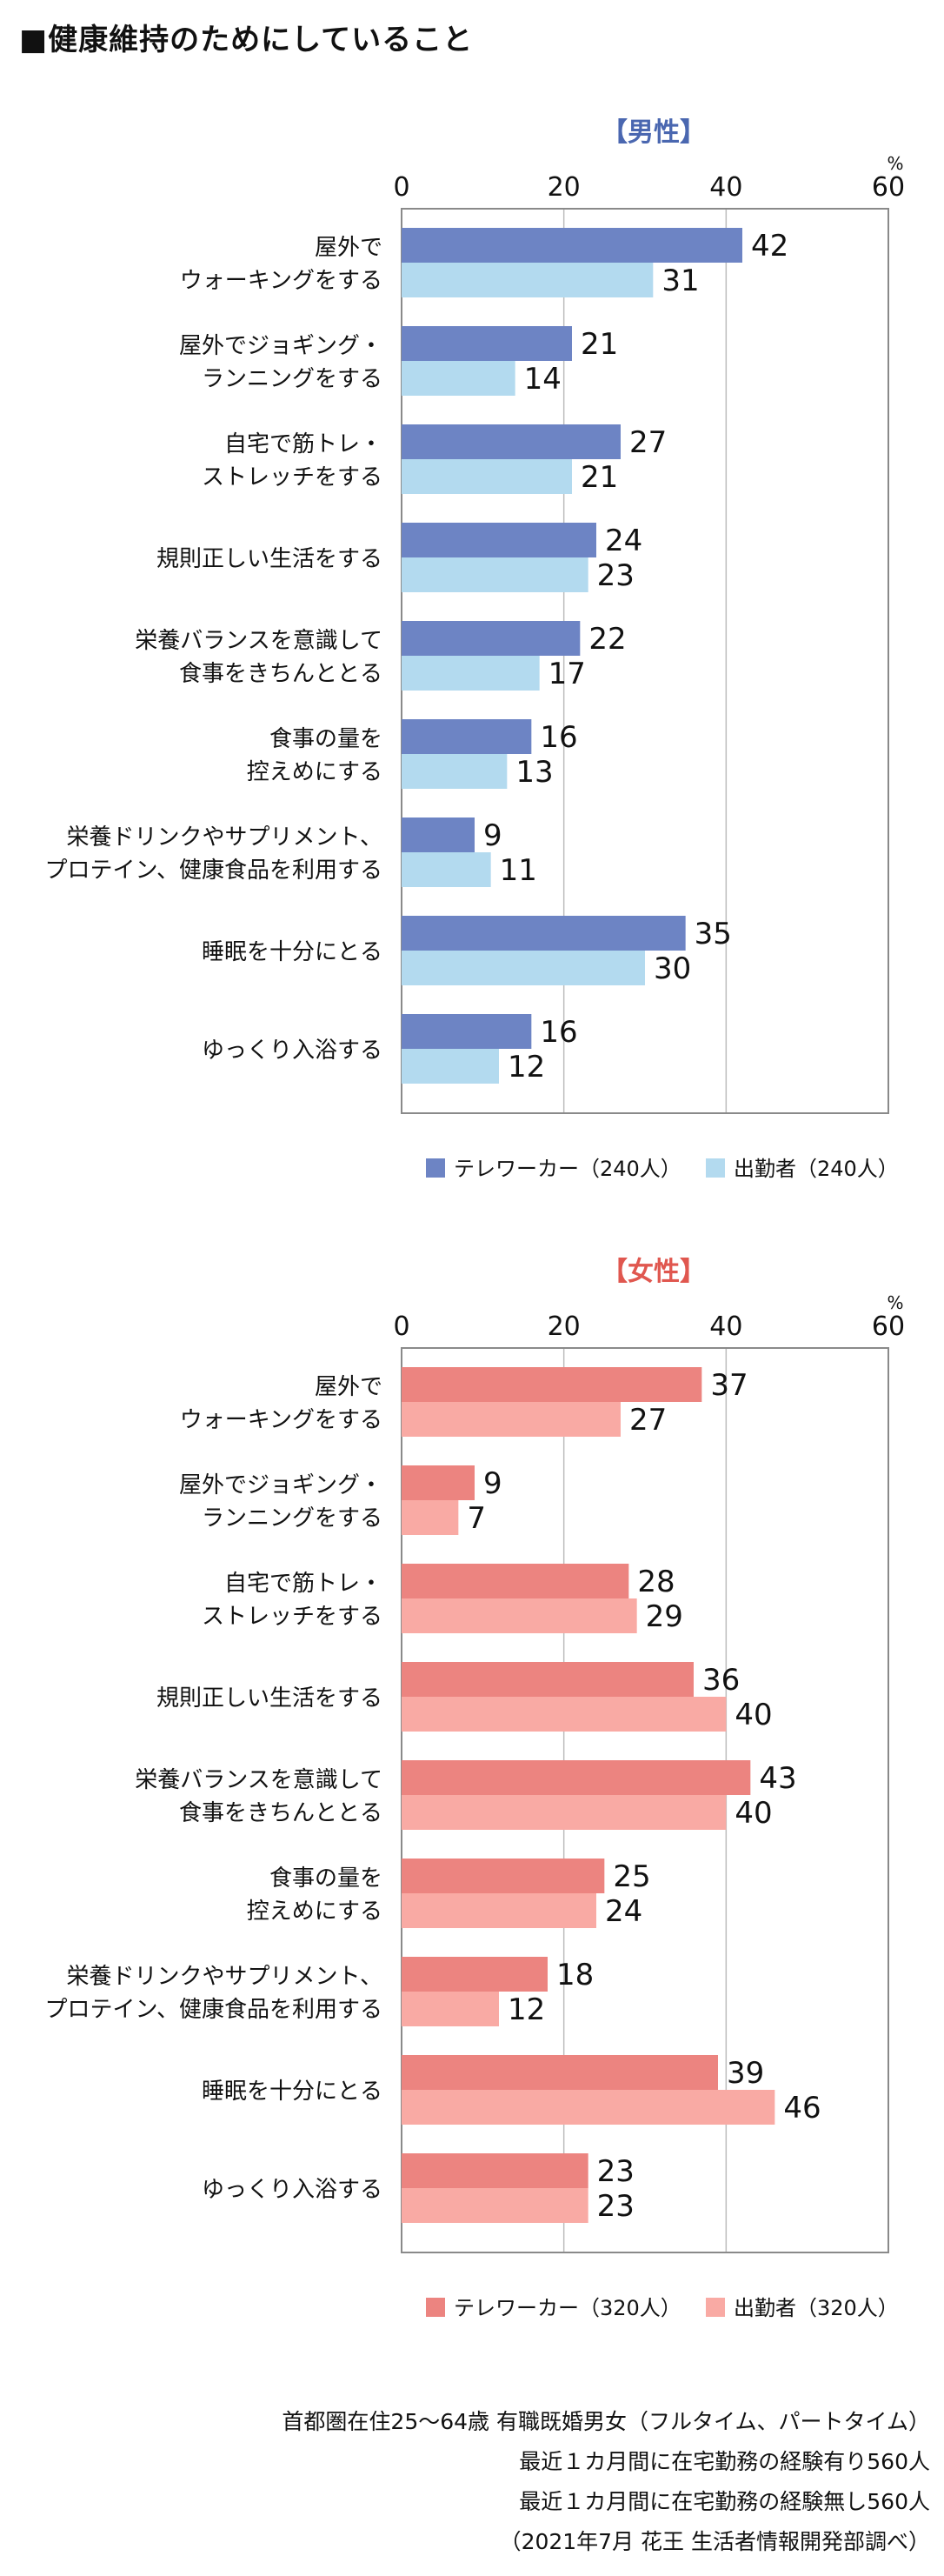  Describe the element at coordinates (721, 1680) in the screenshot. I see `data-label: 36` at that location.